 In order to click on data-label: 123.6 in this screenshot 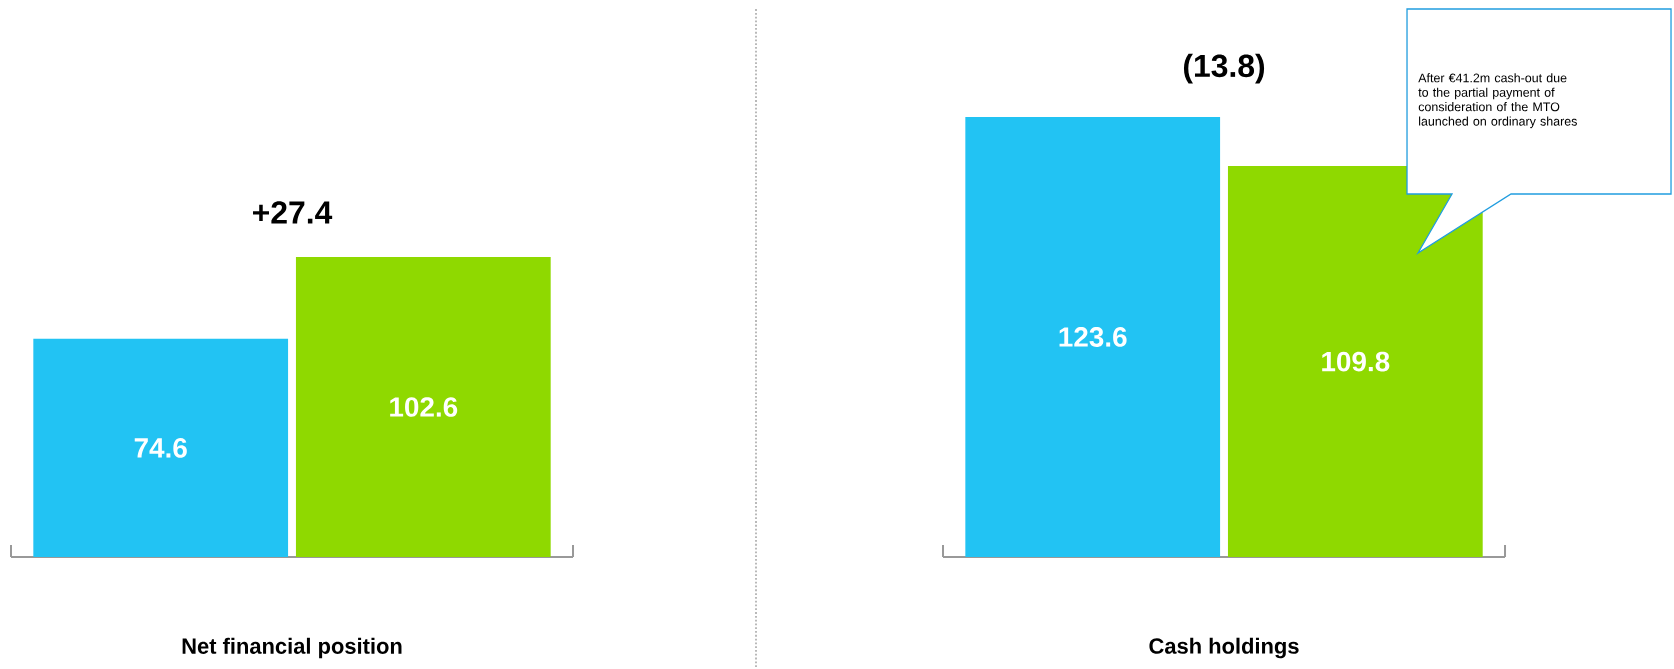, I will do `click(1093, 337)`.